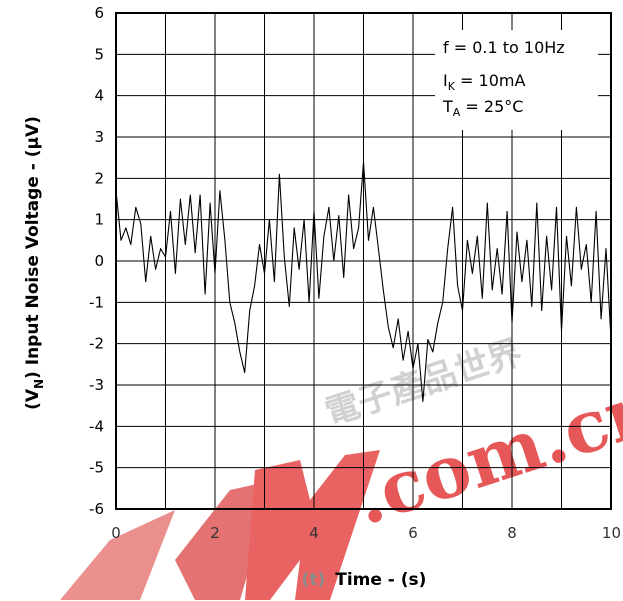 This screenshot has height=601, width=623. I want to click on y-tick-label: 6, so click(99, 13).